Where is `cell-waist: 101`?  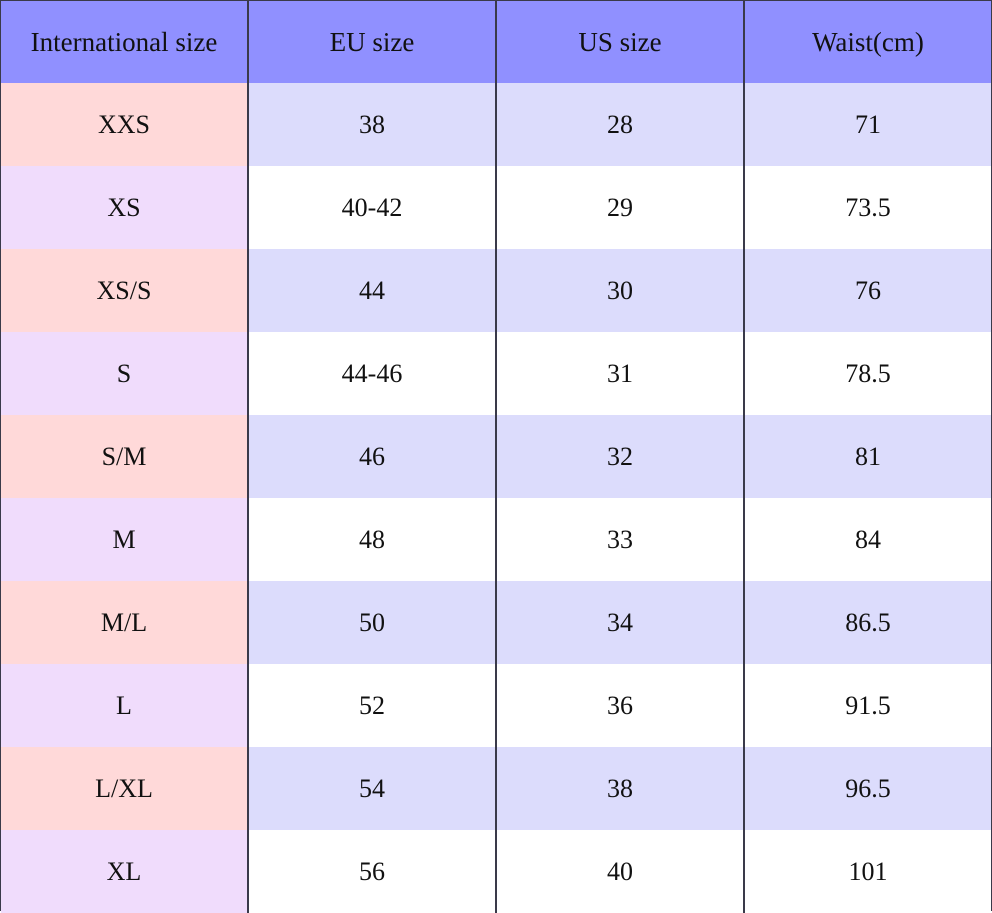
cell-waist: 101 is located at coordinates (867, 871).